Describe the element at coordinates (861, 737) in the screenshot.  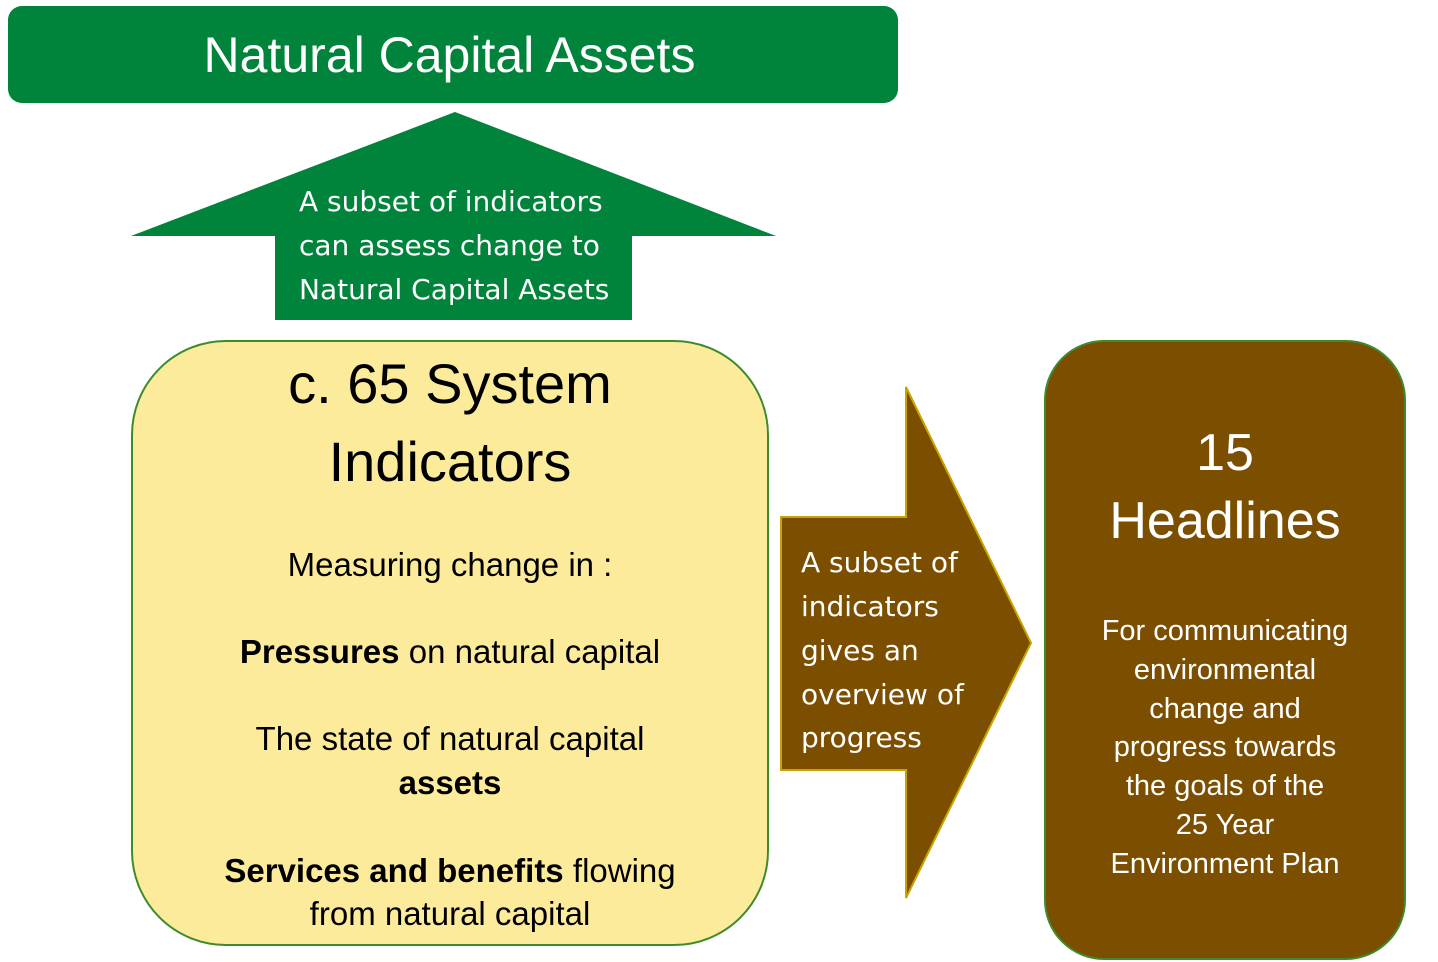
I see `right-arrow-text: progress` at that location.